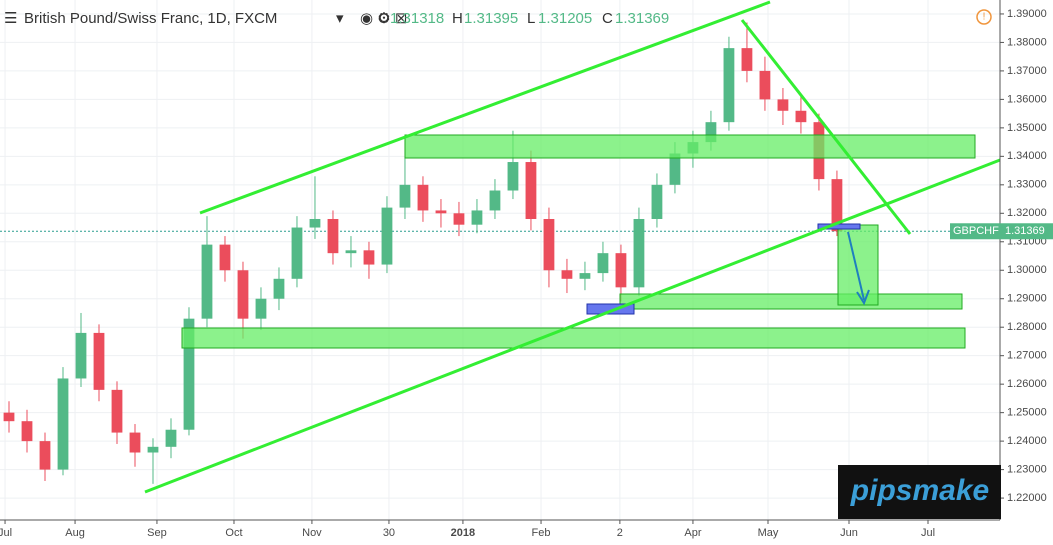  I want to click on target-zone, so click(791, 301).